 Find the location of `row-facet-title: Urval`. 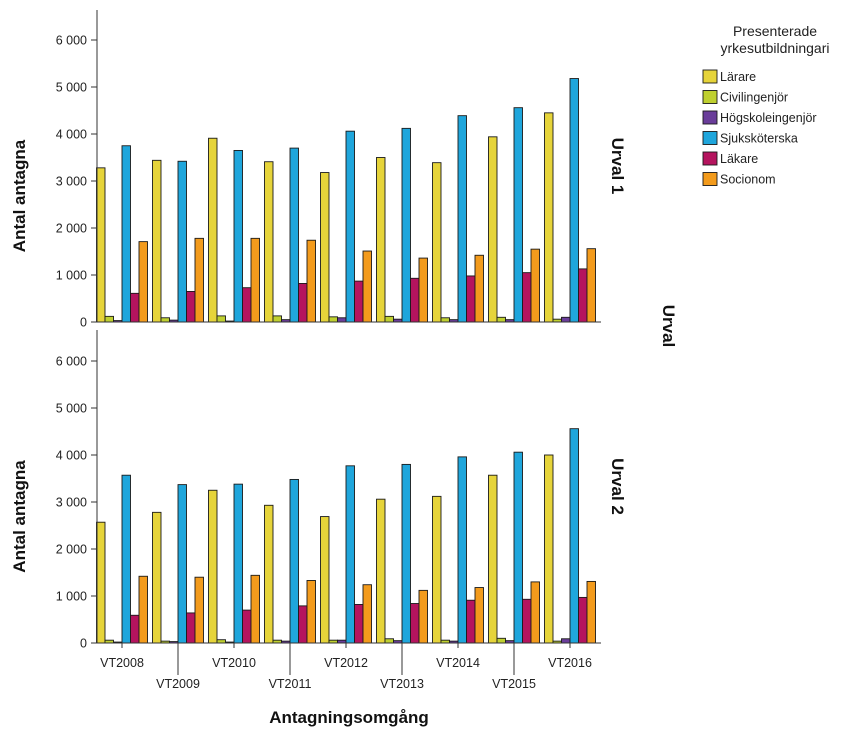

row-facet-title: Urval is located at coordinates (668, 326).